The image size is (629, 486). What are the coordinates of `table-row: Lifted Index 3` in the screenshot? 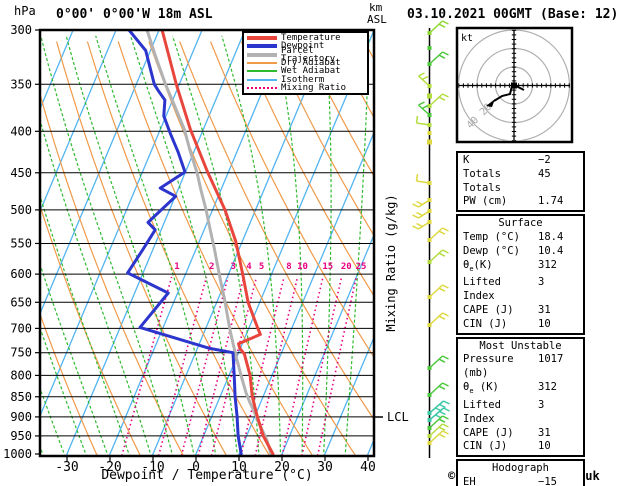 It's located at (520, 290).